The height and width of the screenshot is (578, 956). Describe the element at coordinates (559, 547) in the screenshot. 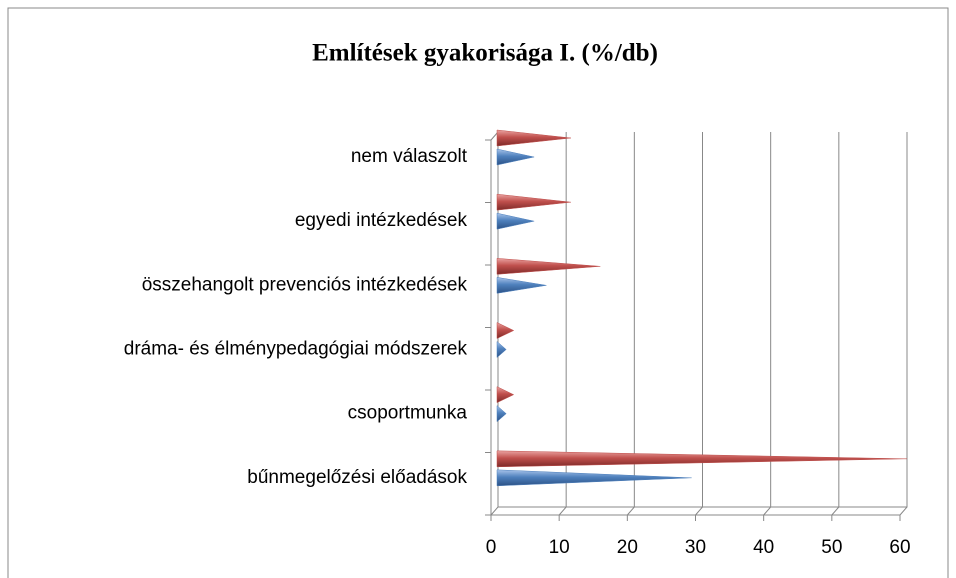

I see `x-tick-label: 10` at that location.